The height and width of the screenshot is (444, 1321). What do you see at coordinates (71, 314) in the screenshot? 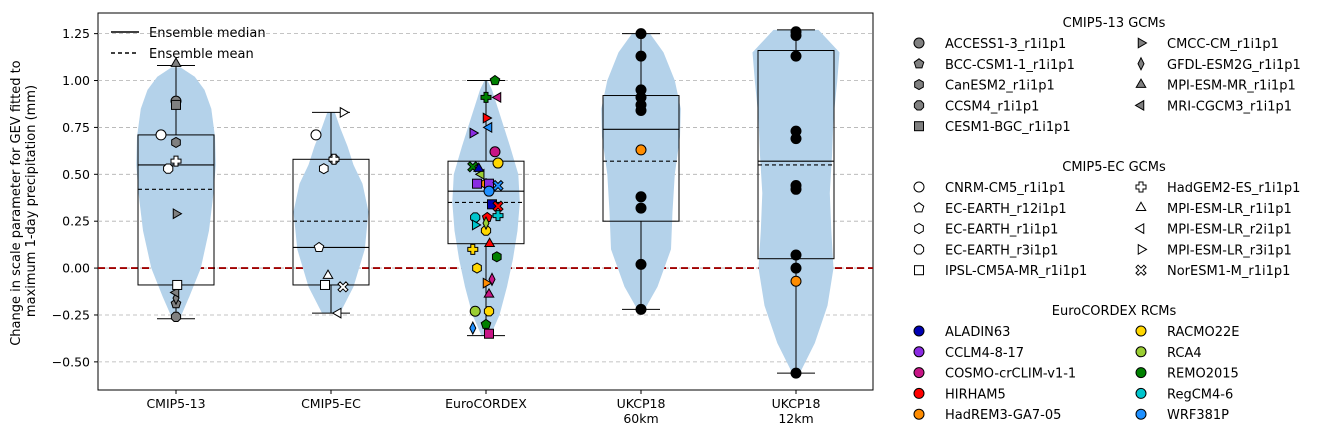
I see `y-tick-label: −0.25` at bounding box center [71, 314].